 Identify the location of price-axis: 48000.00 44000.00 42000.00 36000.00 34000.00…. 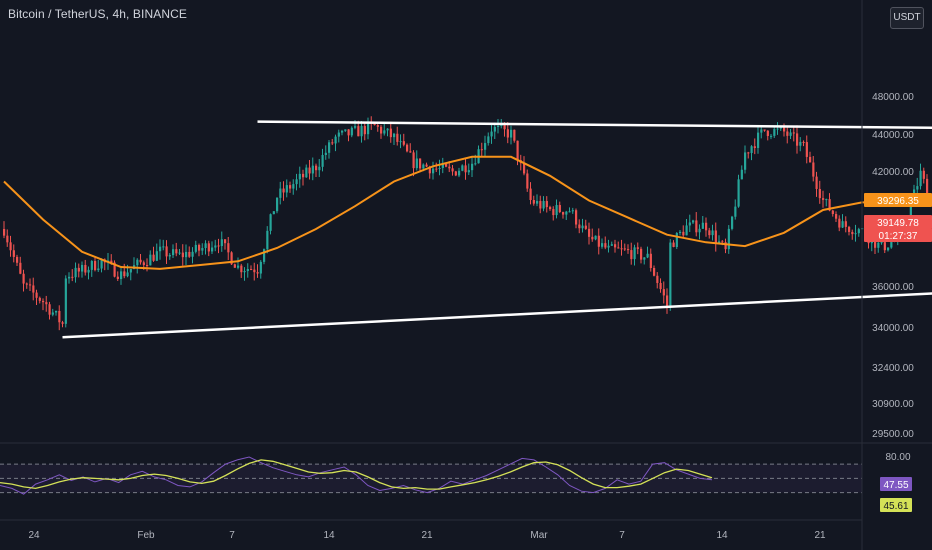
(896, 275).